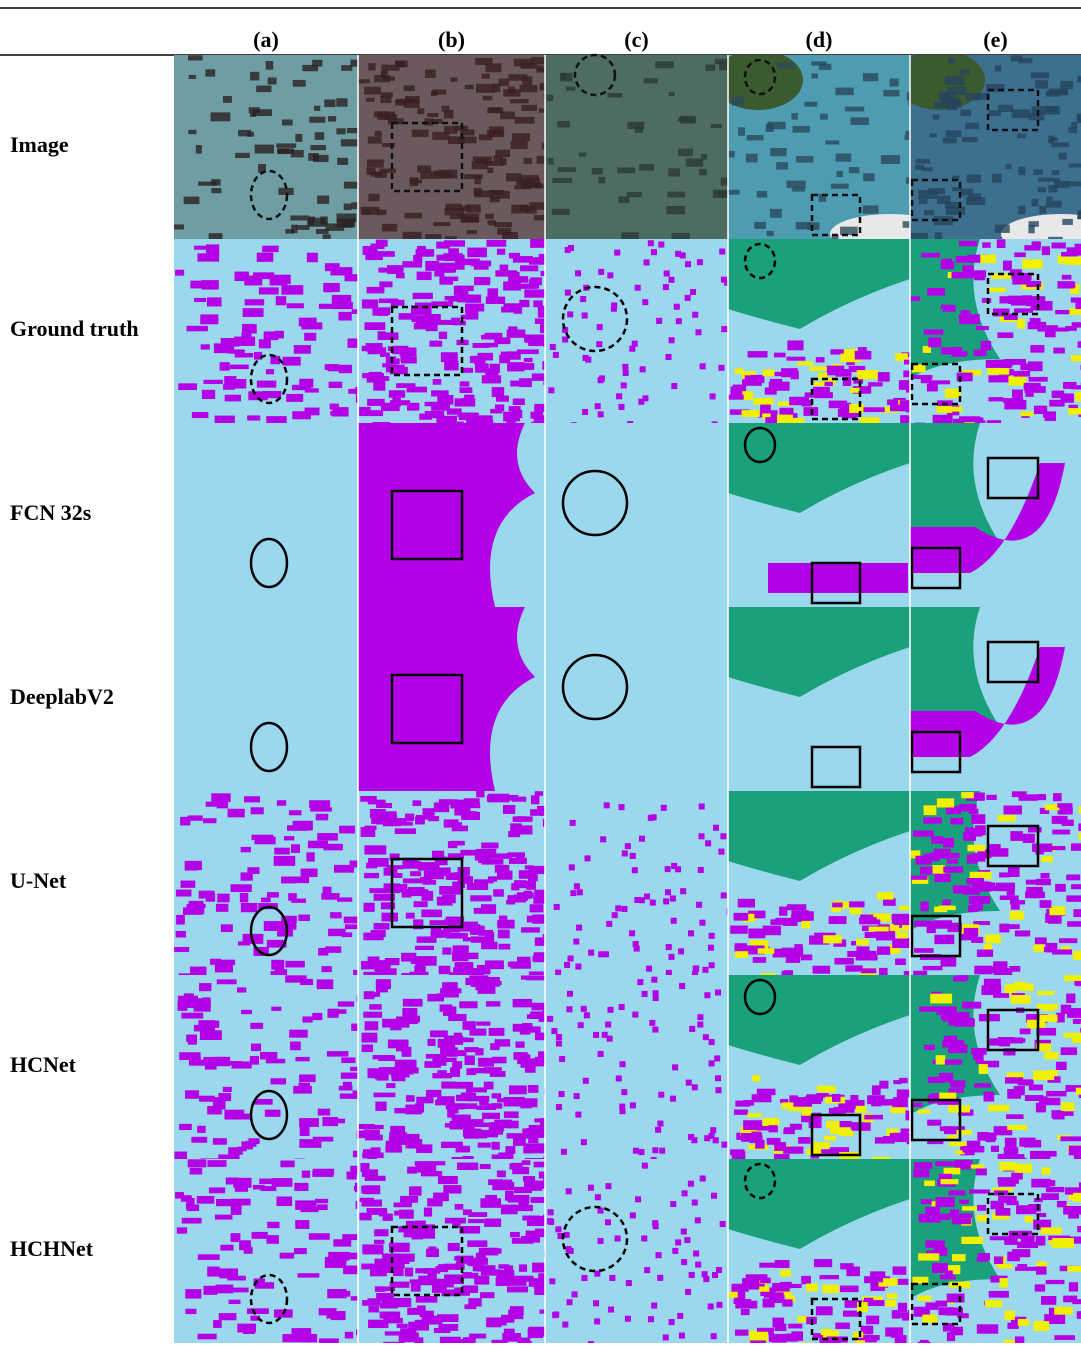 The image size is (1081, 1348). I want to click on result-cell, so click(825, 887).